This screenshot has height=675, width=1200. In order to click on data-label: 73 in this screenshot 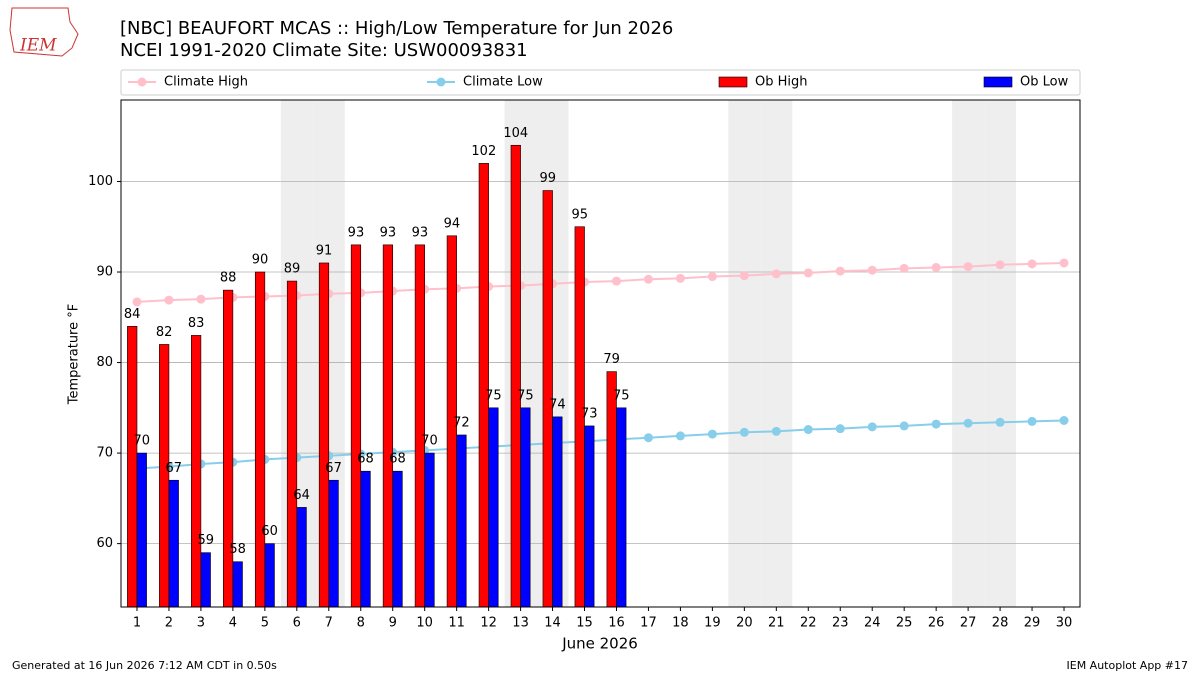, I will do `click(589, 413)`.